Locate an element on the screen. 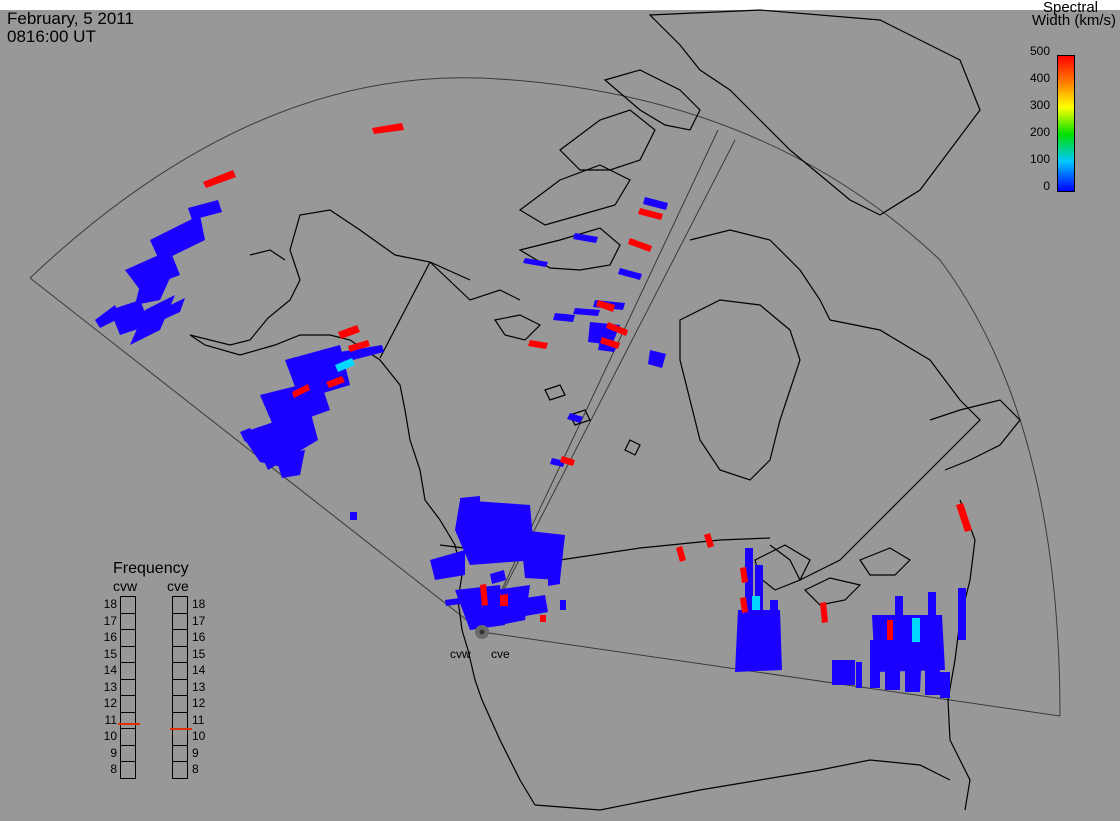  frequency-scale-label-cvw: 18 is located at coordinates (110, 604).